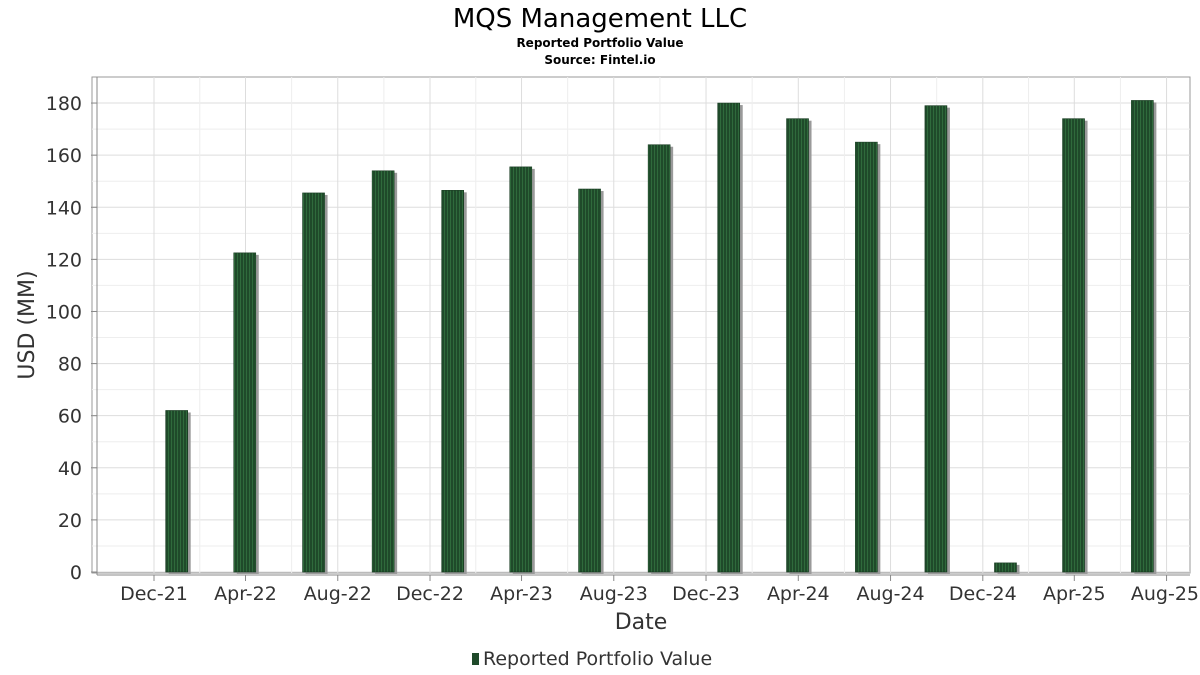 This screenshot has height=675, width=1200. I want to click on y-tick-label: 40, so click(70, 469).